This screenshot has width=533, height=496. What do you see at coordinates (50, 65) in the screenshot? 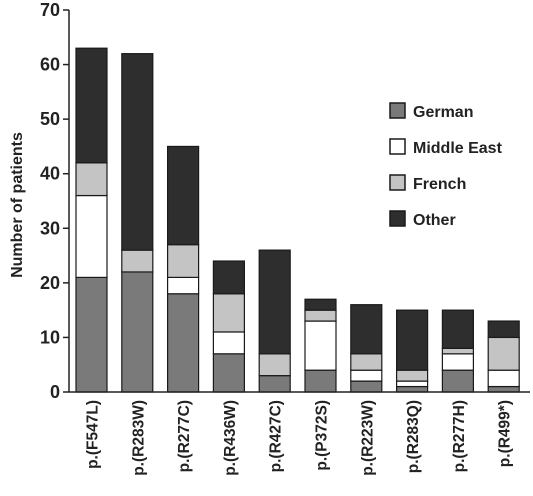
I see `y-tick-label: 60` at bounding box center [50, 65].